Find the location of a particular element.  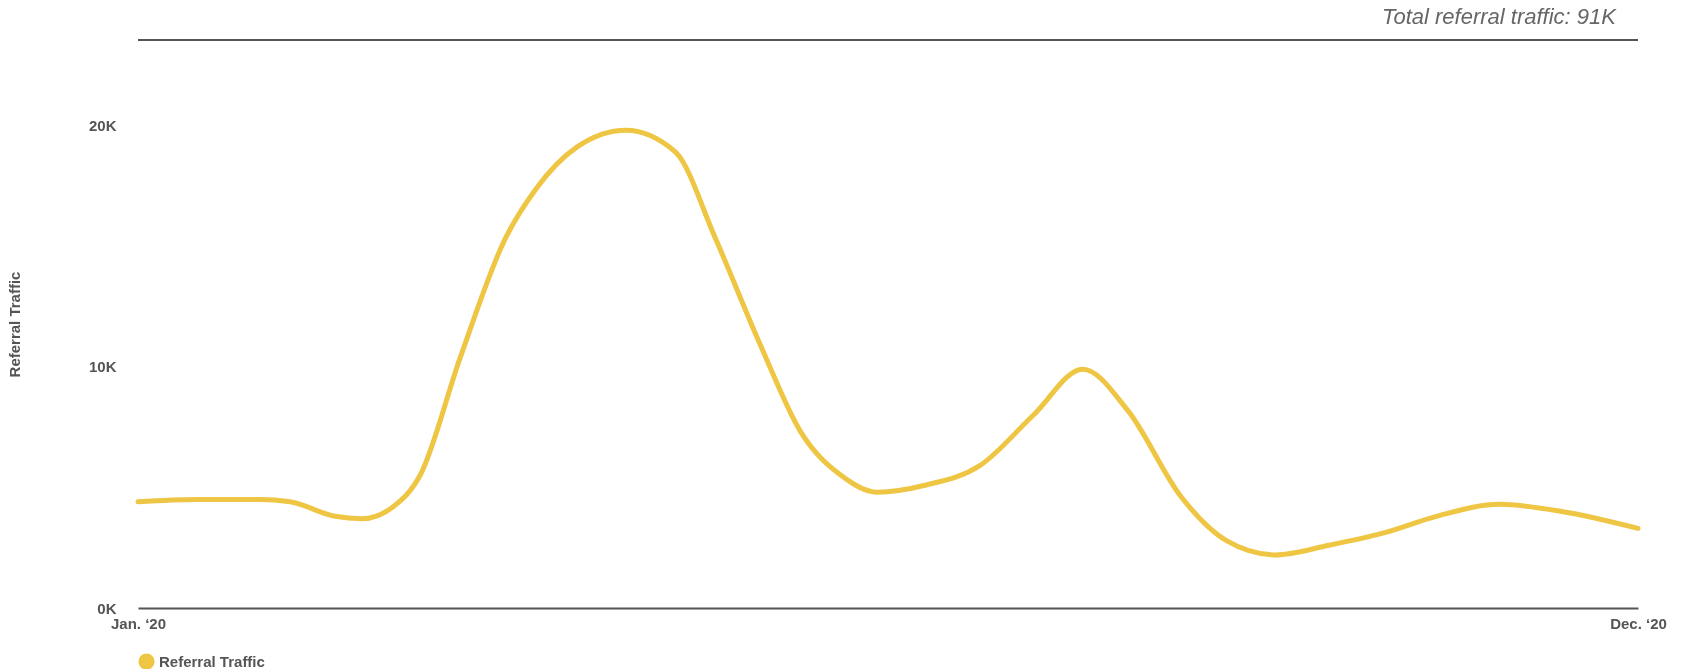

y-axis-title: Referral Traffic is located at coordinates (14, 324).